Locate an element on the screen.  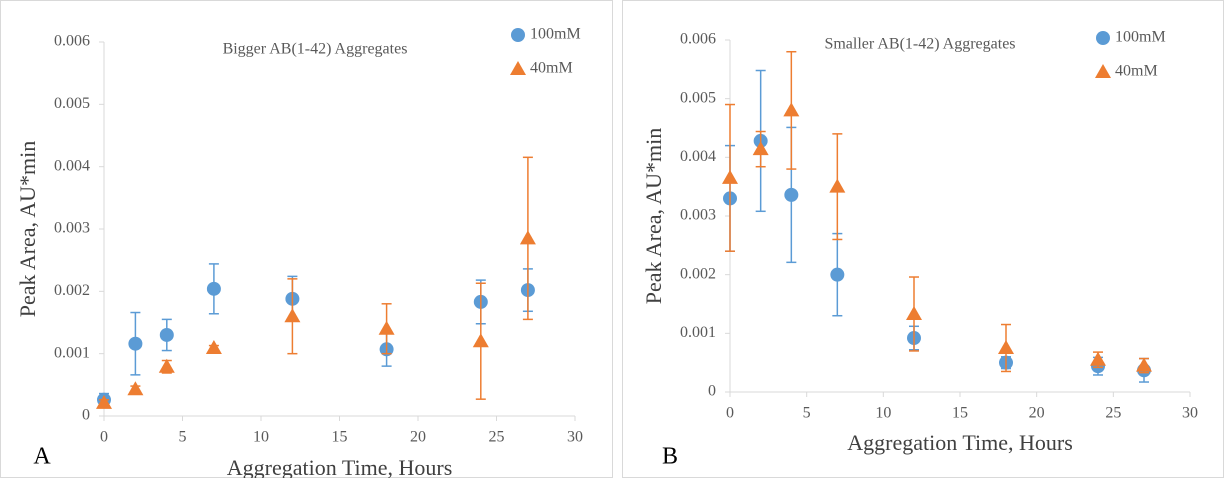
chart-title: Bigger AB(1-42) Aggregates is located at coordinates (315, 49).